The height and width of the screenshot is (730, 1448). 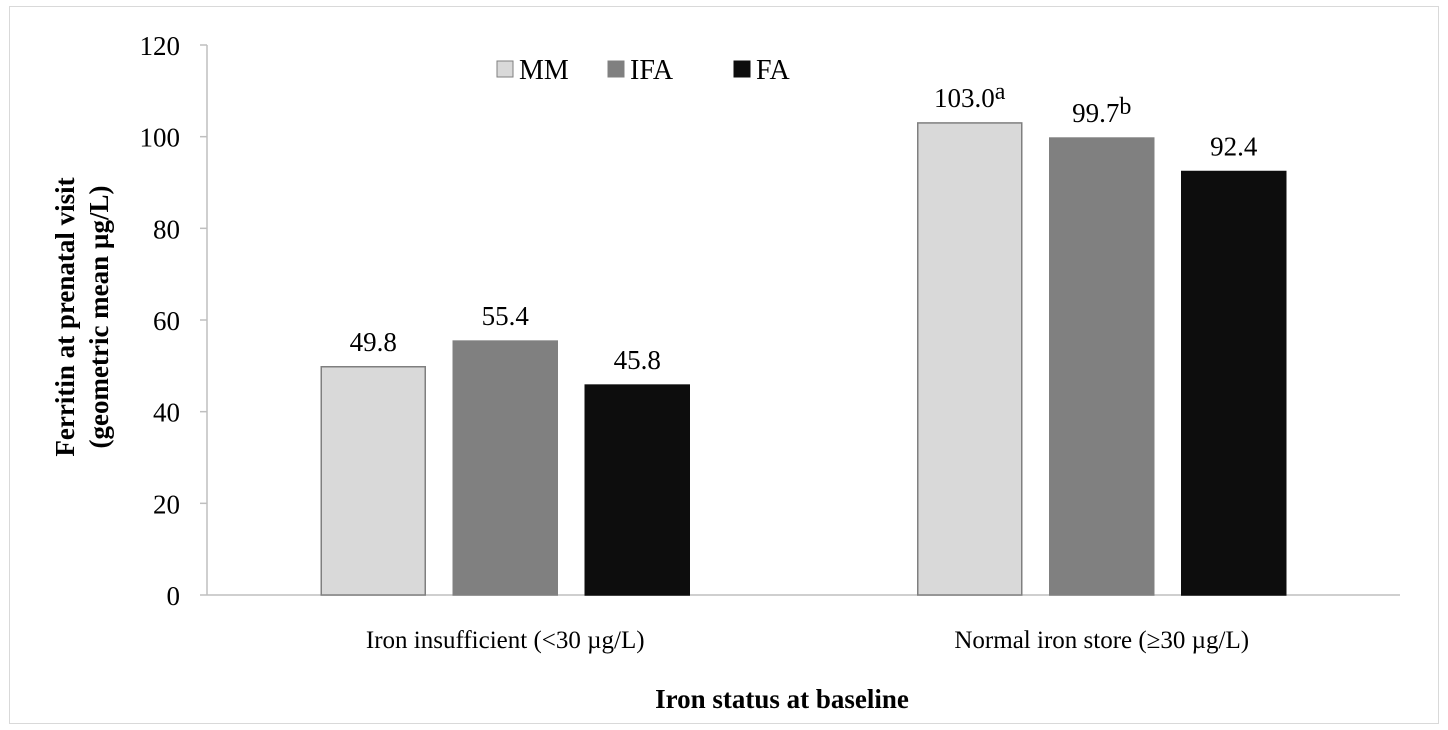 I want to click on y-tick-label: 0, so click(x=174, y=596).